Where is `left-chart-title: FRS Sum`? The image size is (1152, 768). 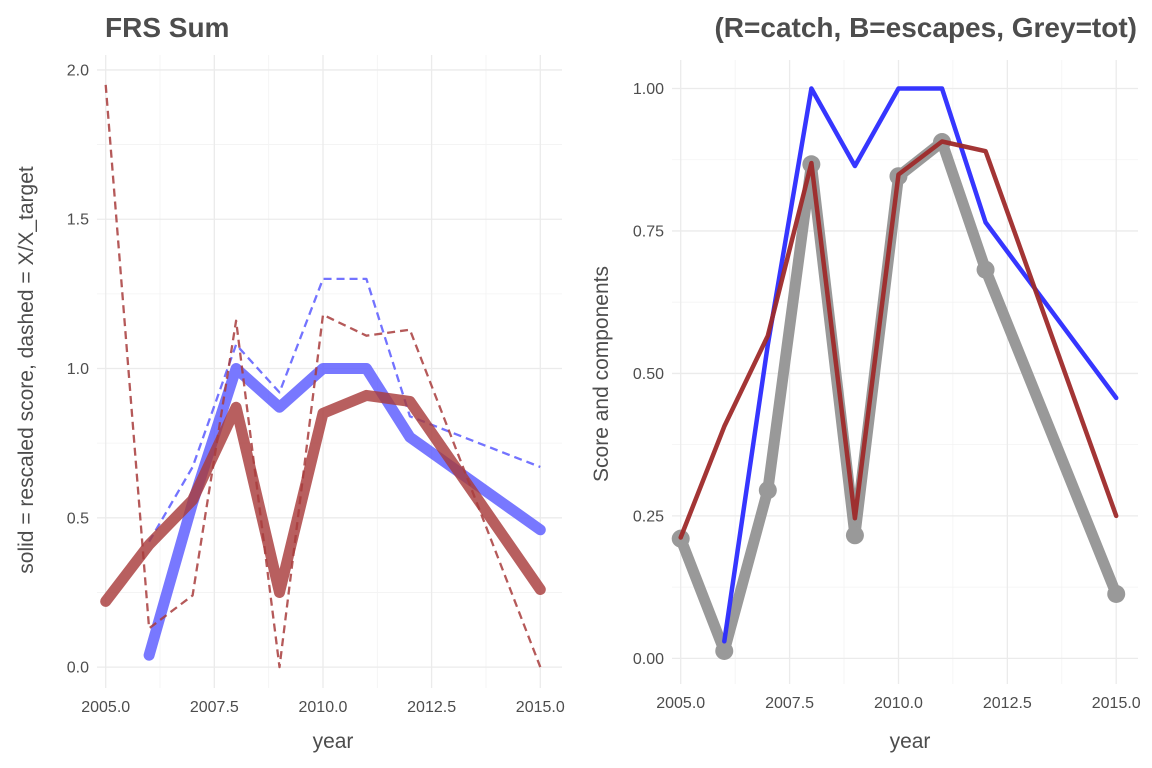 left-chart-title: FRS Sum is located at coordinates (167, 27).